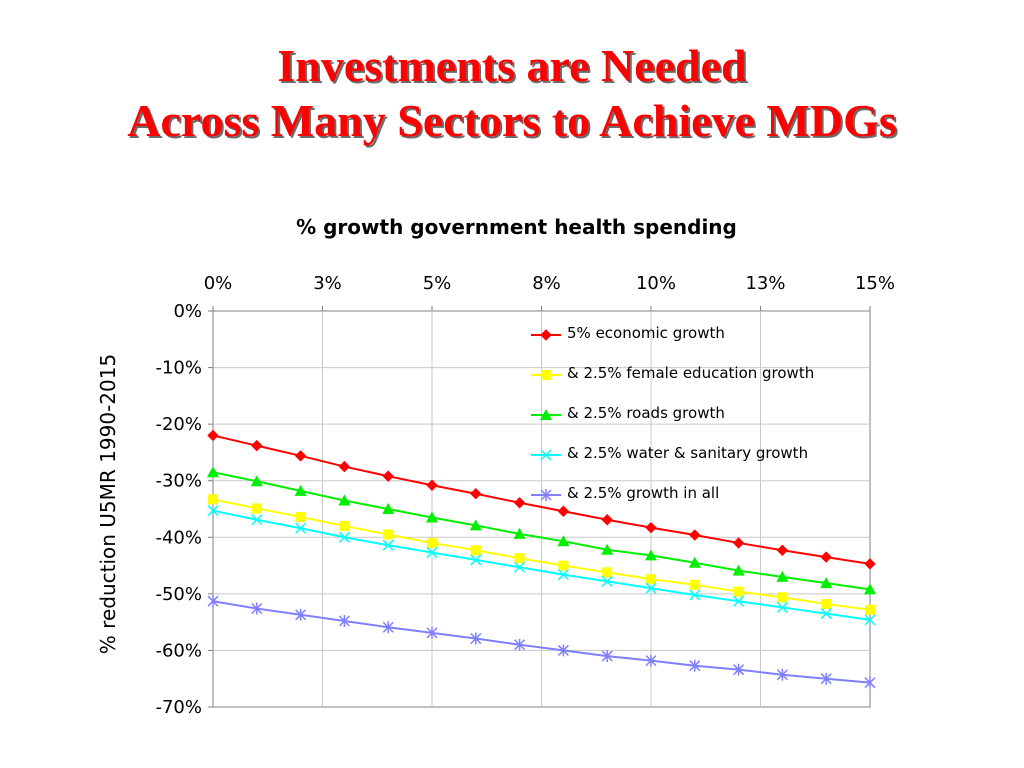 The height and width of the screenshot is (768, 1024). I want to click on slide-title-line-2: Across Many Sectors to Achieve MDGs, so click(512, 120).